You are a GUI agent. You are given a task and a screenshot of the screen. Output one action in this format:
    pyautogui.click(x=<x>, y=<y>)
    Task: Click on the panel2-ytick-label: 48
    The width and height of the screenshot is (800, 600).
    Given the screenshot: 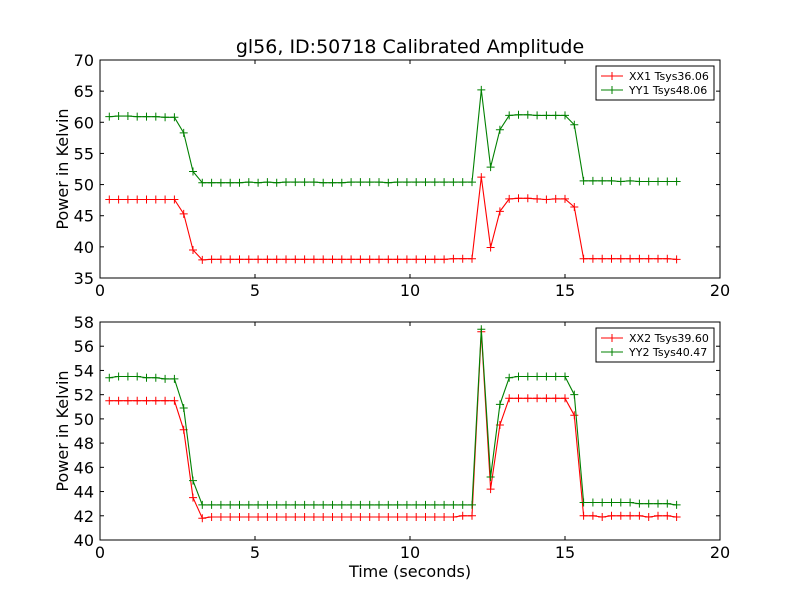 What is the action you would take?
    pyautogui.click(x=84, y=443)
    